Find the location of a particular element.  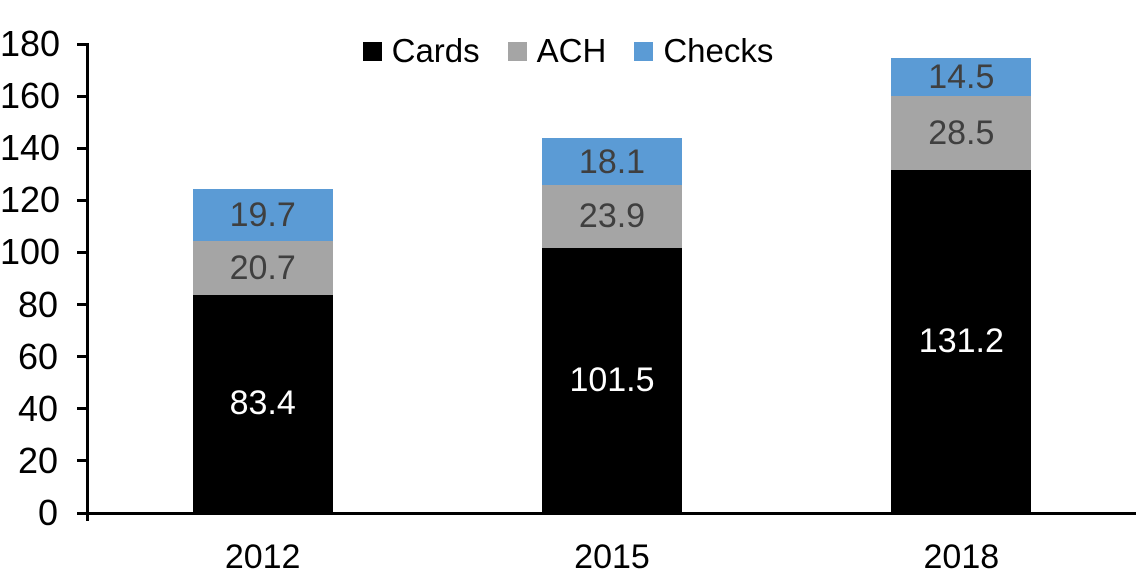

bar-value-label: 28.5 is located at coordinates (961, 133).